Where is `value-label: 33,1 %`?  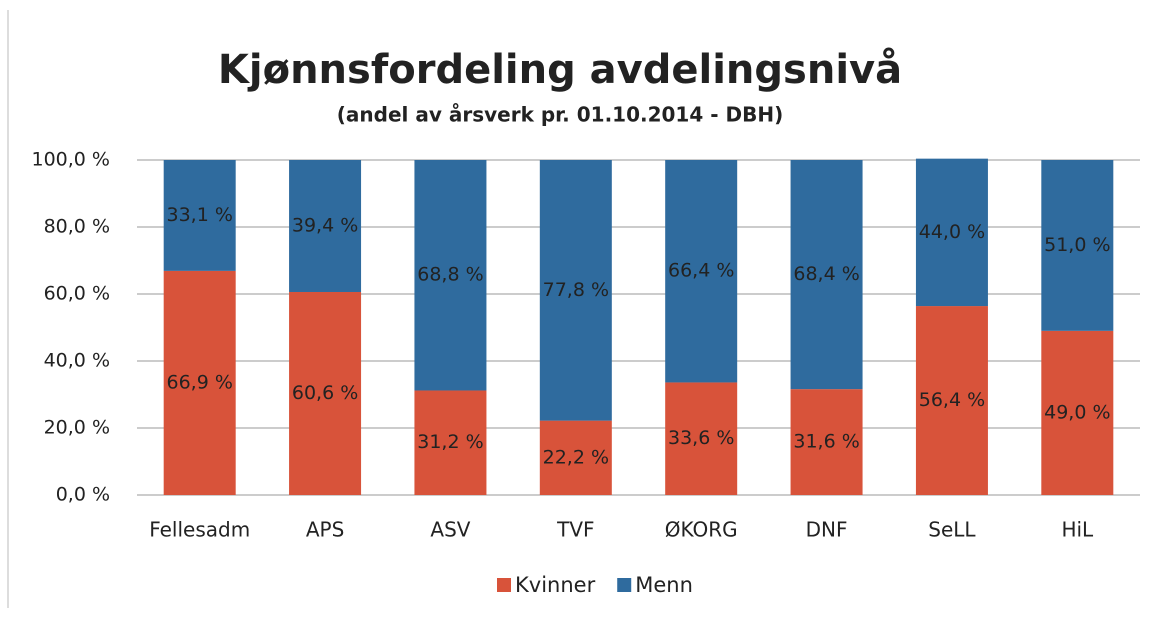 value-label: 33,1 % is located at coordinates (199, 215).